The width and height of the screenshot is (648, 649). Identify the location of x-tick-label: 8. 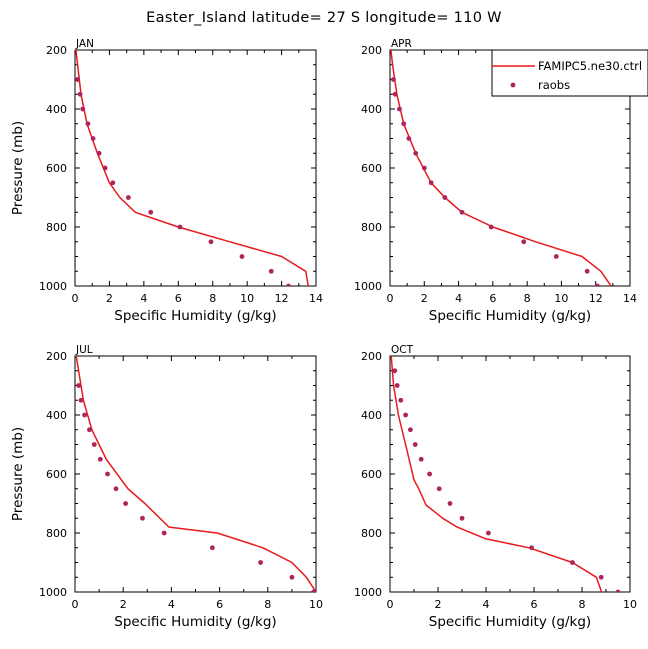
(527, 298).